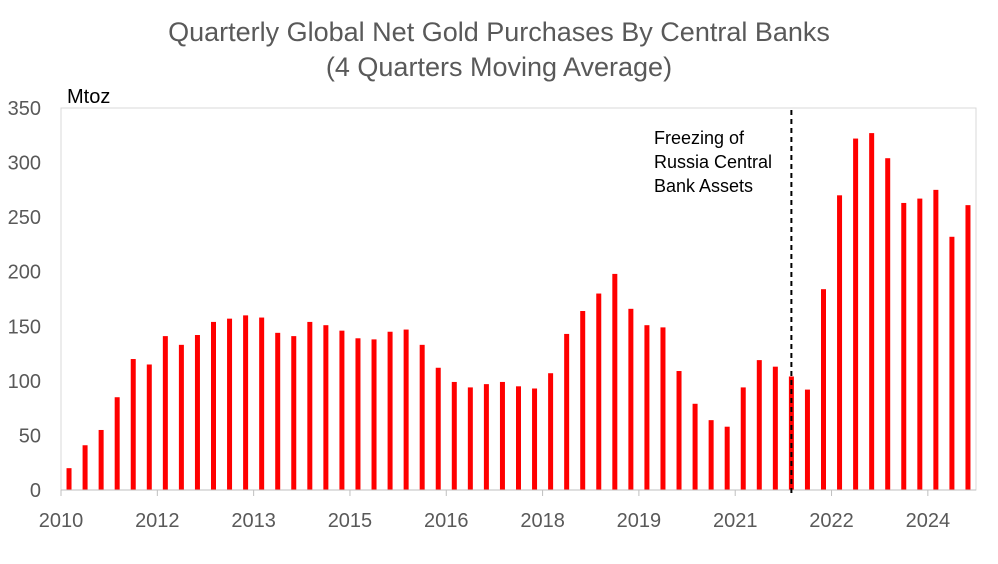 The height and width of the screenshot is (564, 998). I want to click on annotation-group: Freezing of Russia Central Bank Assets, so click(723, 302).